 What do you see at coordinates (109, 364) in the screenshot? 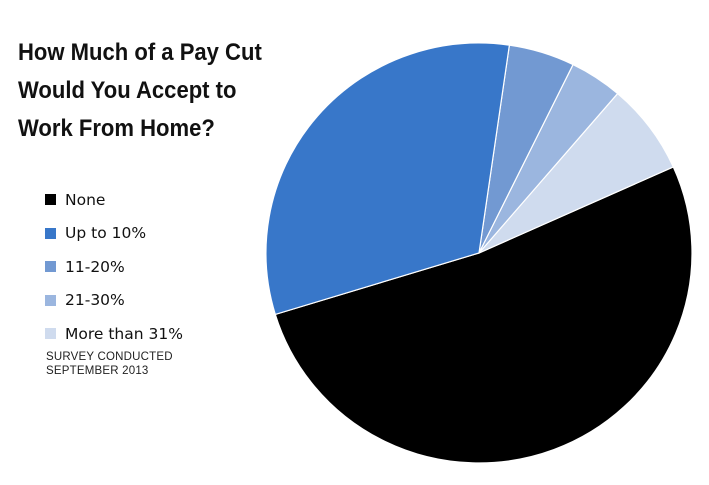
I see `survey-footnote: SURVEY CONDUCTED SEPTEMBER 2013` at bounding box center [109, 364].